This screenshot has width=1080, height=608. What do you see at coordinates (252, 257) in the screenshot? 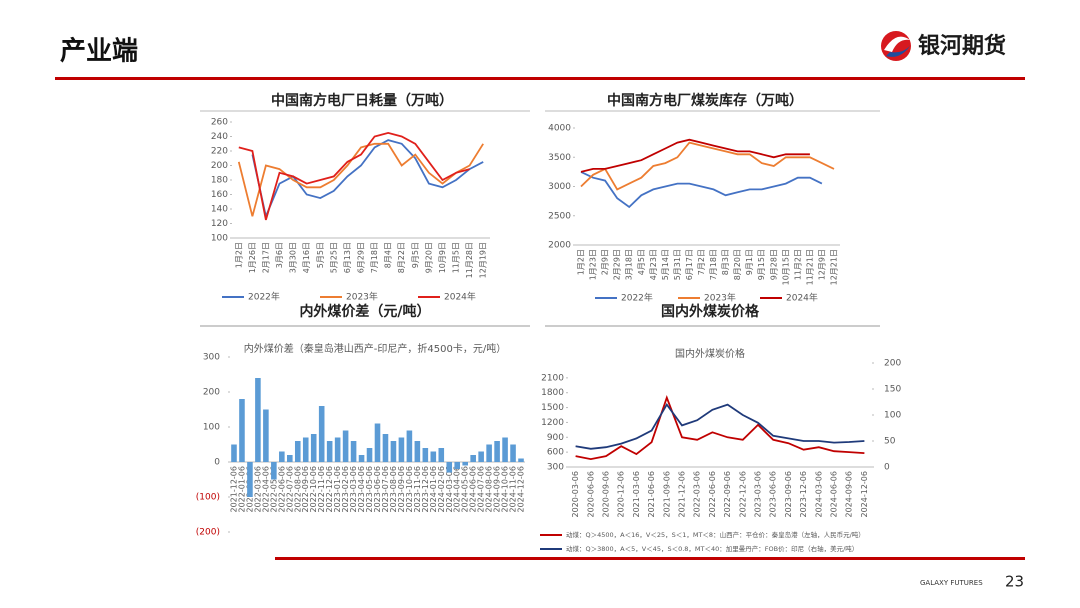
I see `x-tick-label: 1月26日` at bounding box center [252, 257].